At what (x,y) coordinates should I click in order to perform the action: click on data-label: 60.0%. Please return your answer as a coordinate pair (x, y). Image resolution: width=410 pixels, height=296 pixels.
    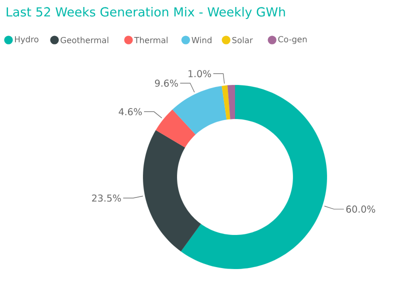
    Looking at the image, I should click on (361, 209).